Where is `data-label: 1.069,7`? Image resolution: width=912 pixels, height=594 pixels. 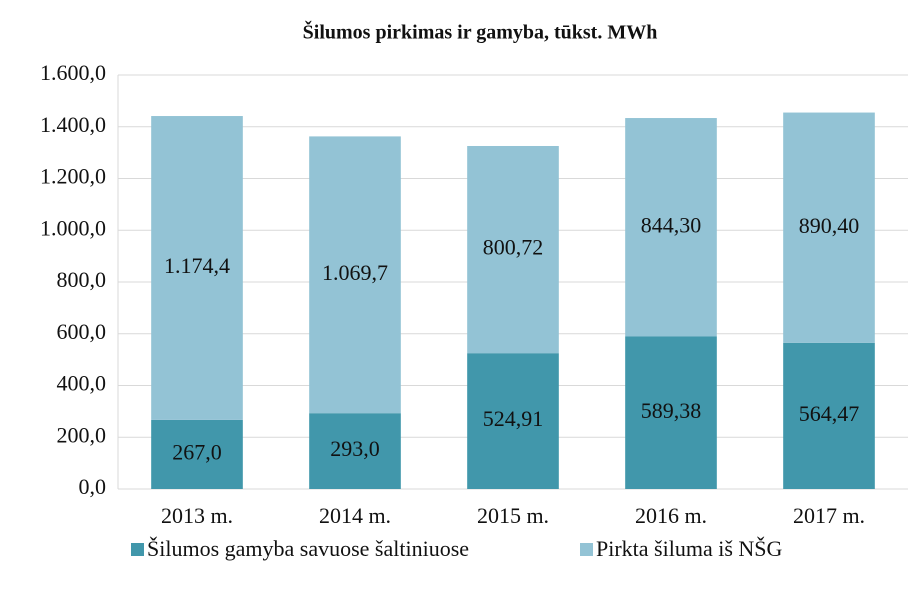
data-label: 1.069,7 is located at coordinates (355, 272).